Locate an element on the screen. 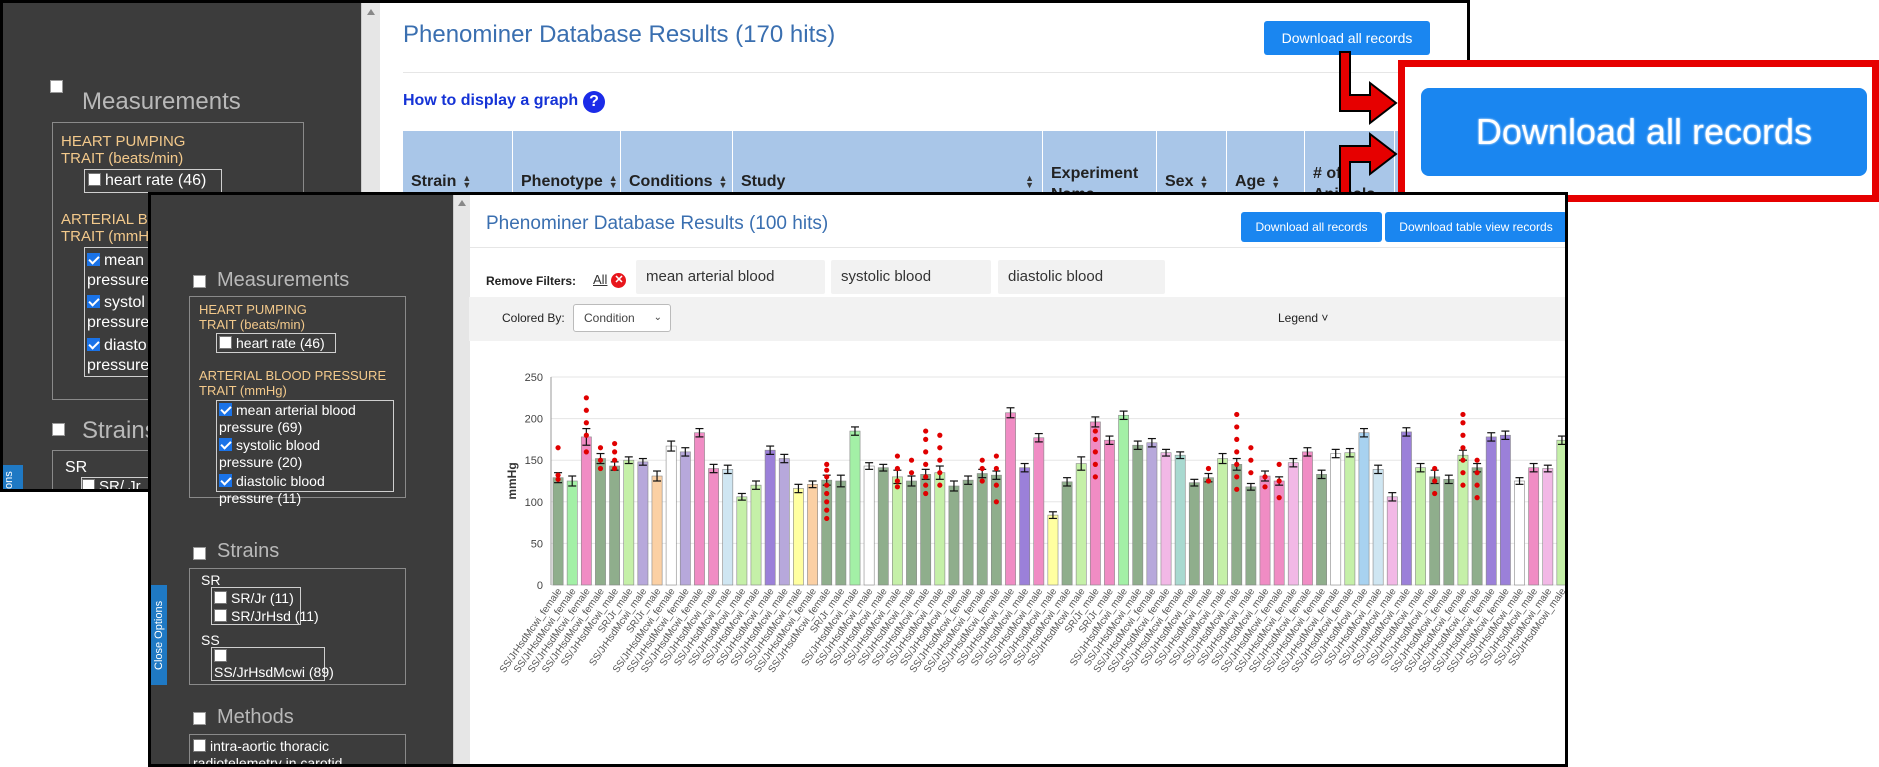  filter-chip-systolic: systolic blood pressure✕ is located at coordinates (911, 289).